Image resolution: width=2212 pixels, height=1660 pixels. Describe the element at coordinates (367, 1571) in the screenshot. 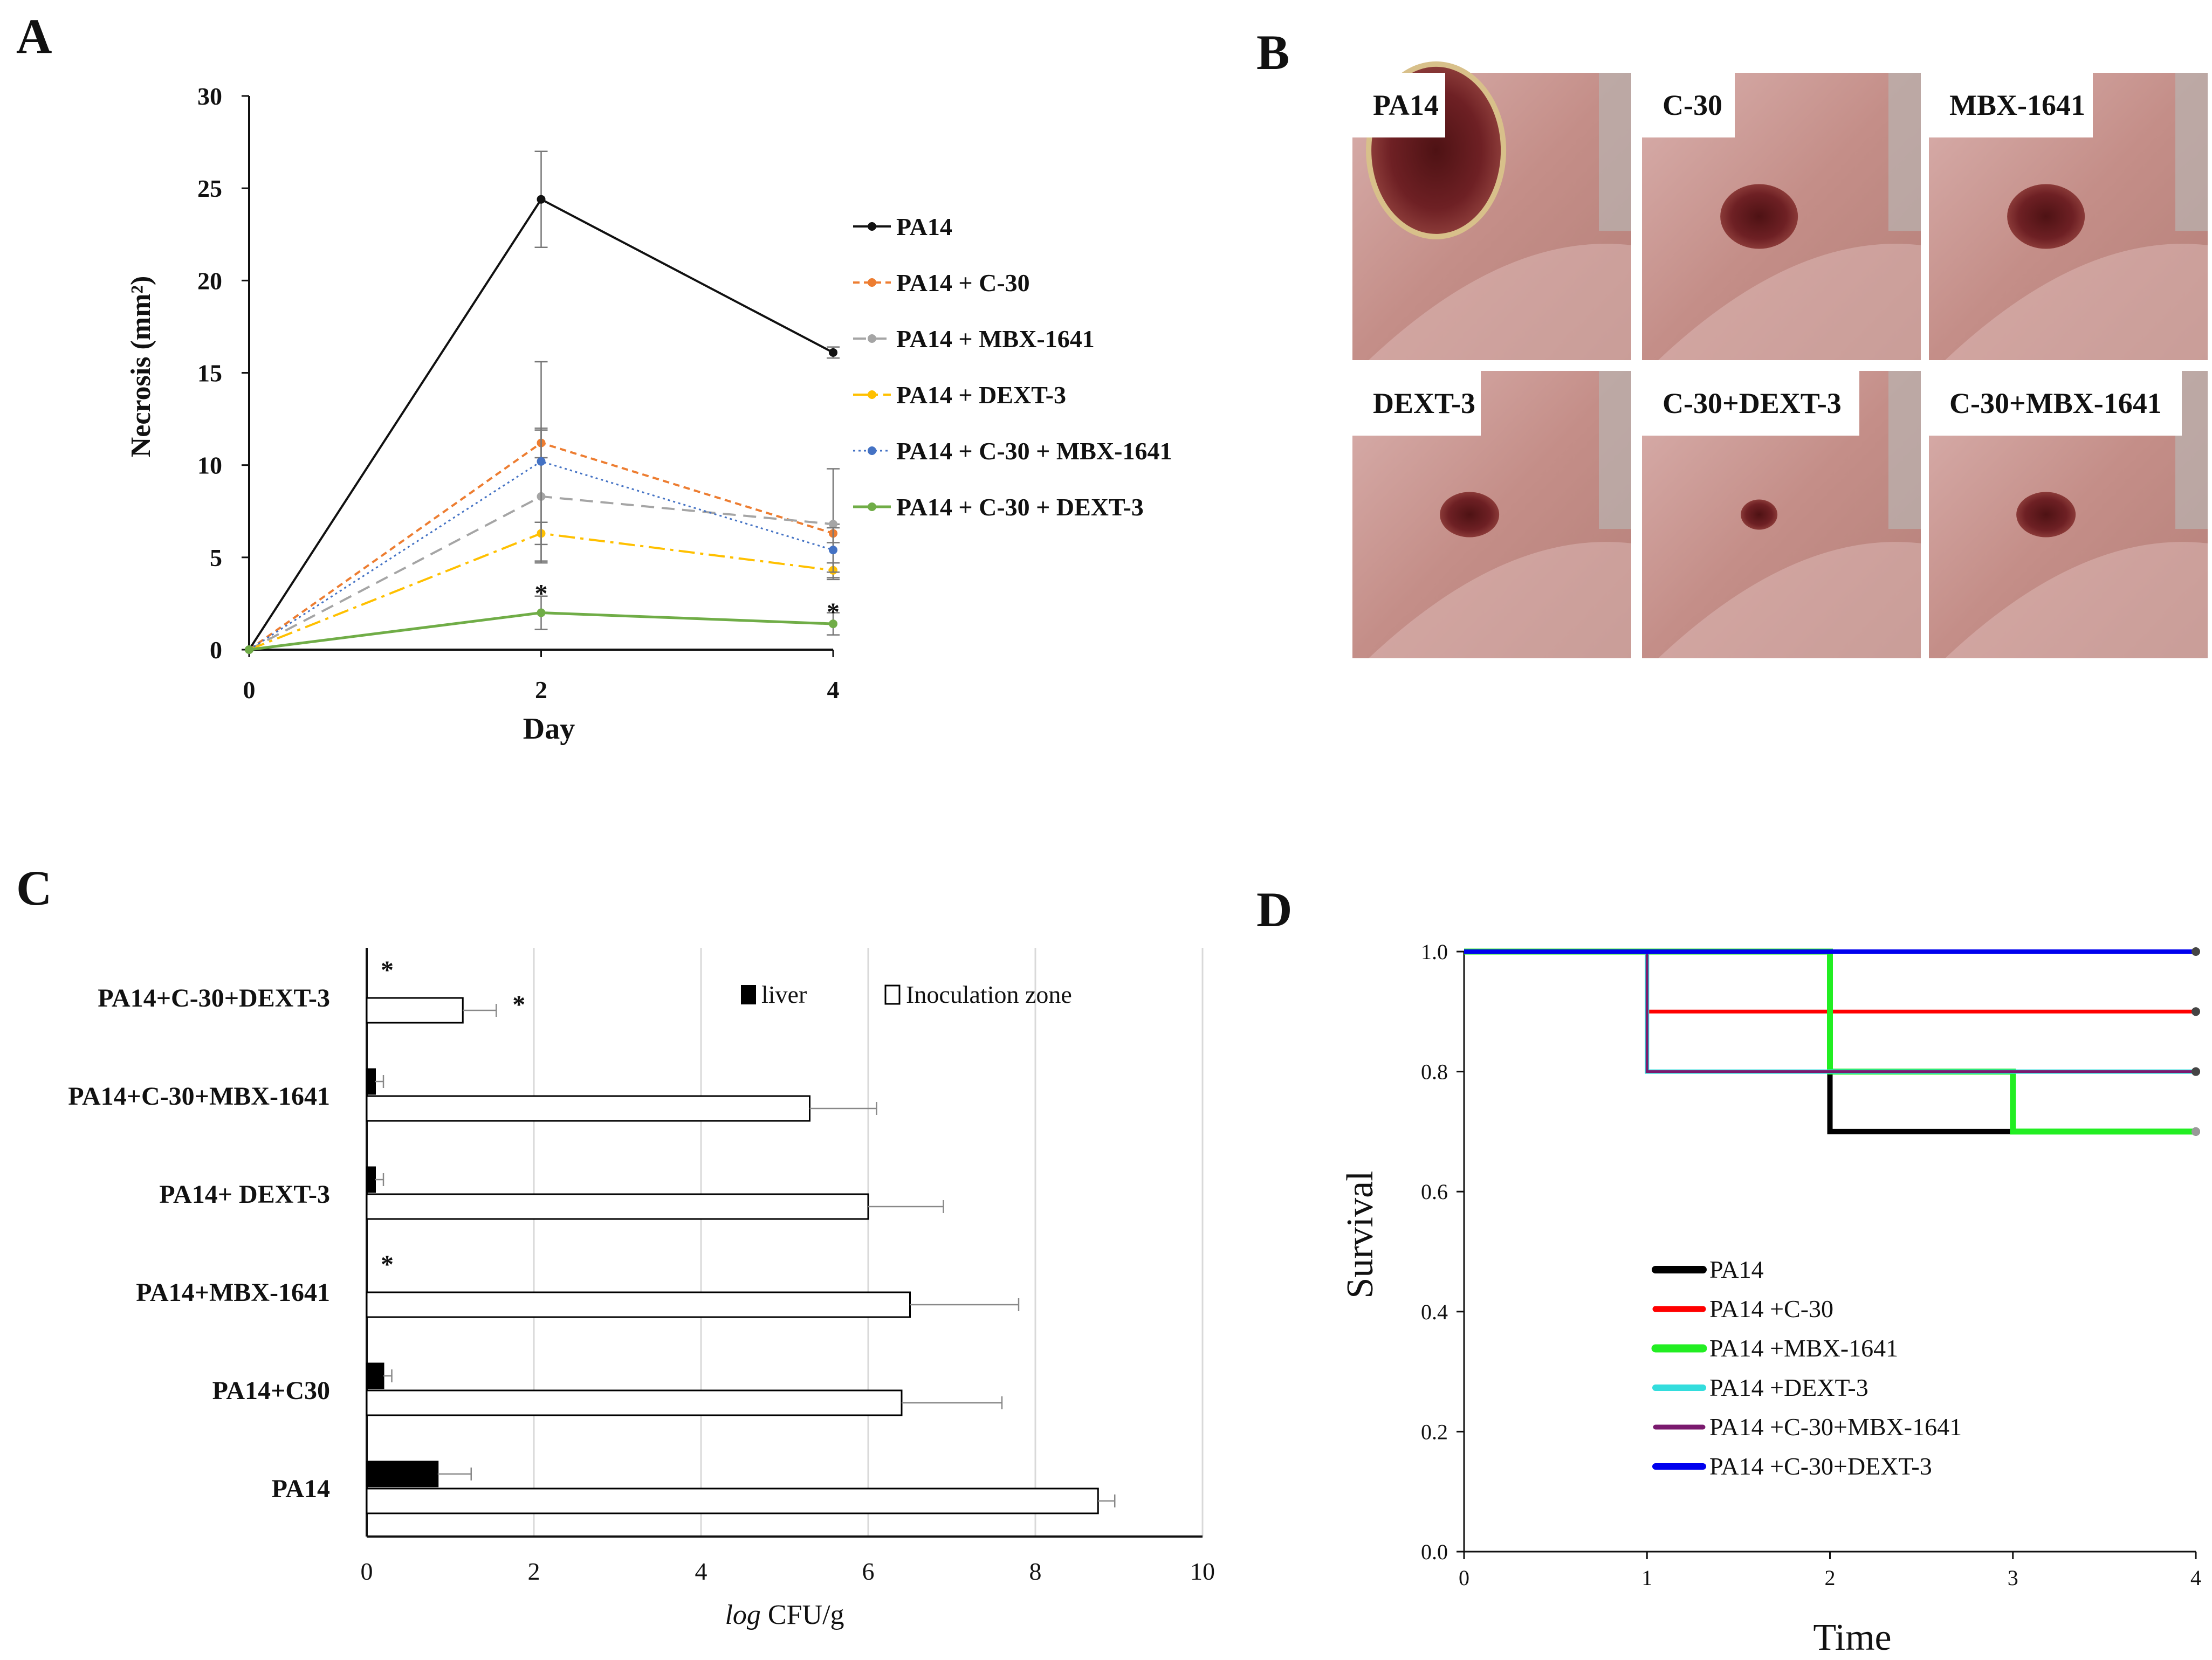

I see `c-xtick-label: 0` at that location.